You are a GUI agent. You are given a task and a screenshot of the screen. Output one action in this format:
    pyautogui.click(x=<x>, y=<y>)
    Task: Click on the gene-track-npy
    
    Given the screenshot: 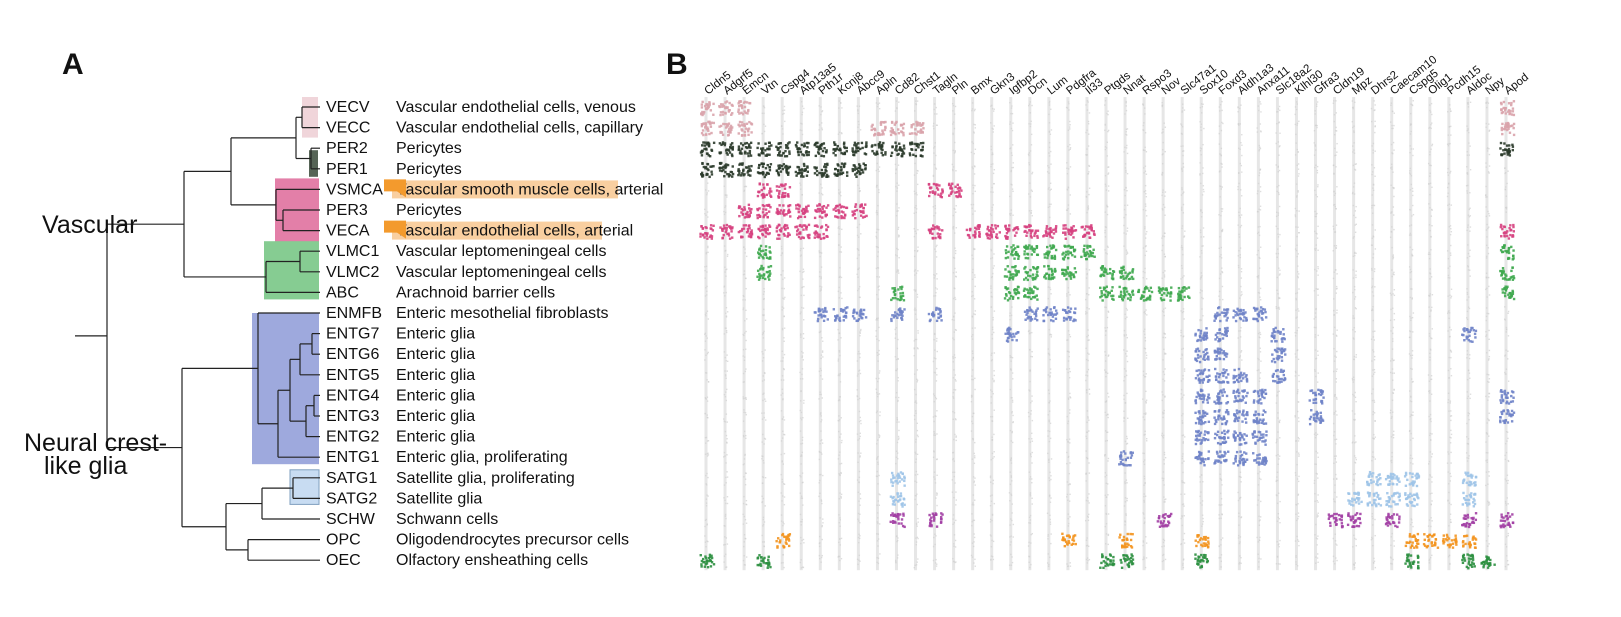 What is the action you would take?
    pyautogui.click(x=1487, y=334)
    